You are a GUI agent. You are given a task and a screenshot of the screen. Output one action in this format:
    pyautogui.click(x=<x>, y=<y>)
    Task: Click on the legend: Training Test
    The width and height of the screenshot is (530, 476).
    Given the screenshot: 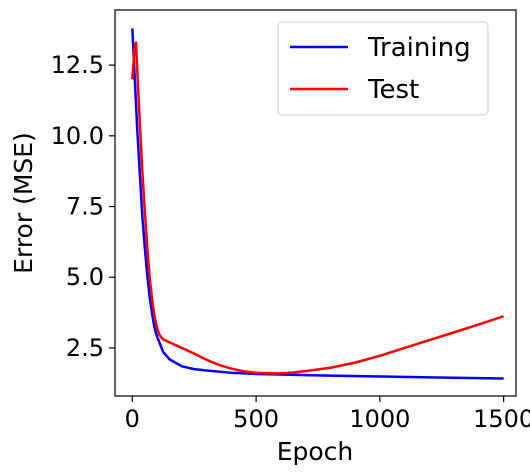 What is the action you would take?
    pyautogui.click(x=383, y=68)
    